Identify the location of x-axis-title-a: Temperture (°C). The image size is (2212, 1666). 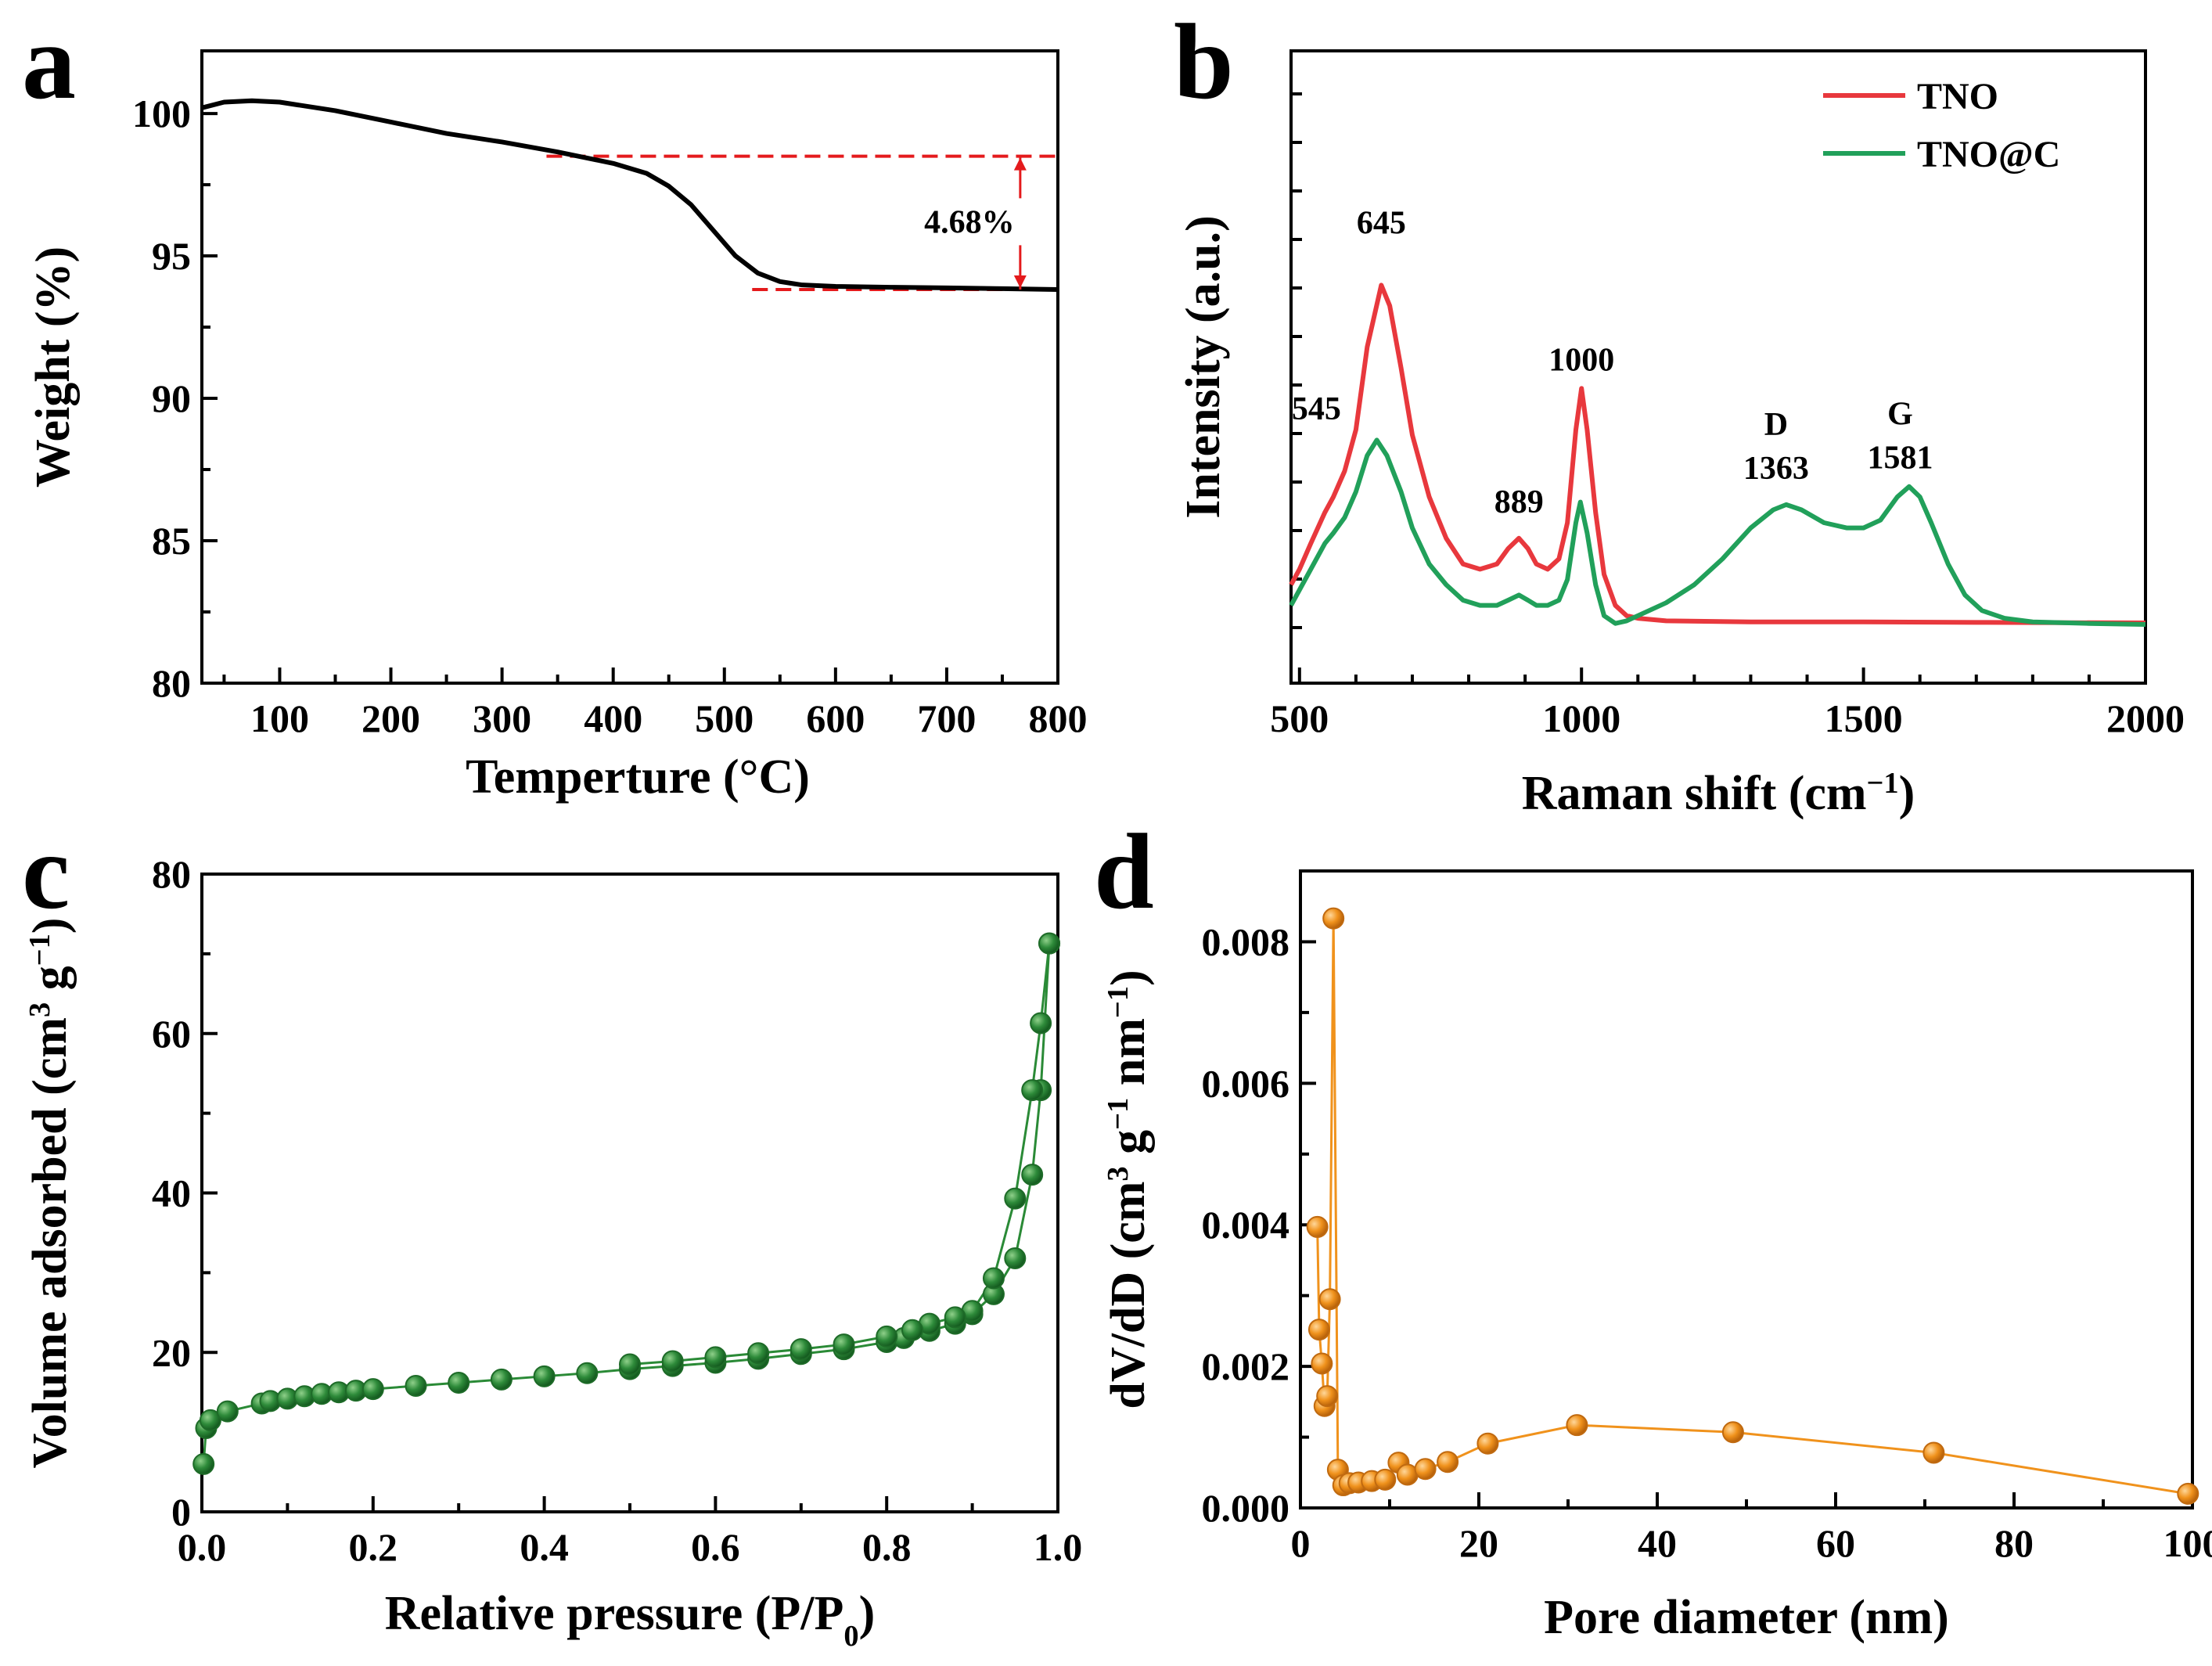
(638, 777).